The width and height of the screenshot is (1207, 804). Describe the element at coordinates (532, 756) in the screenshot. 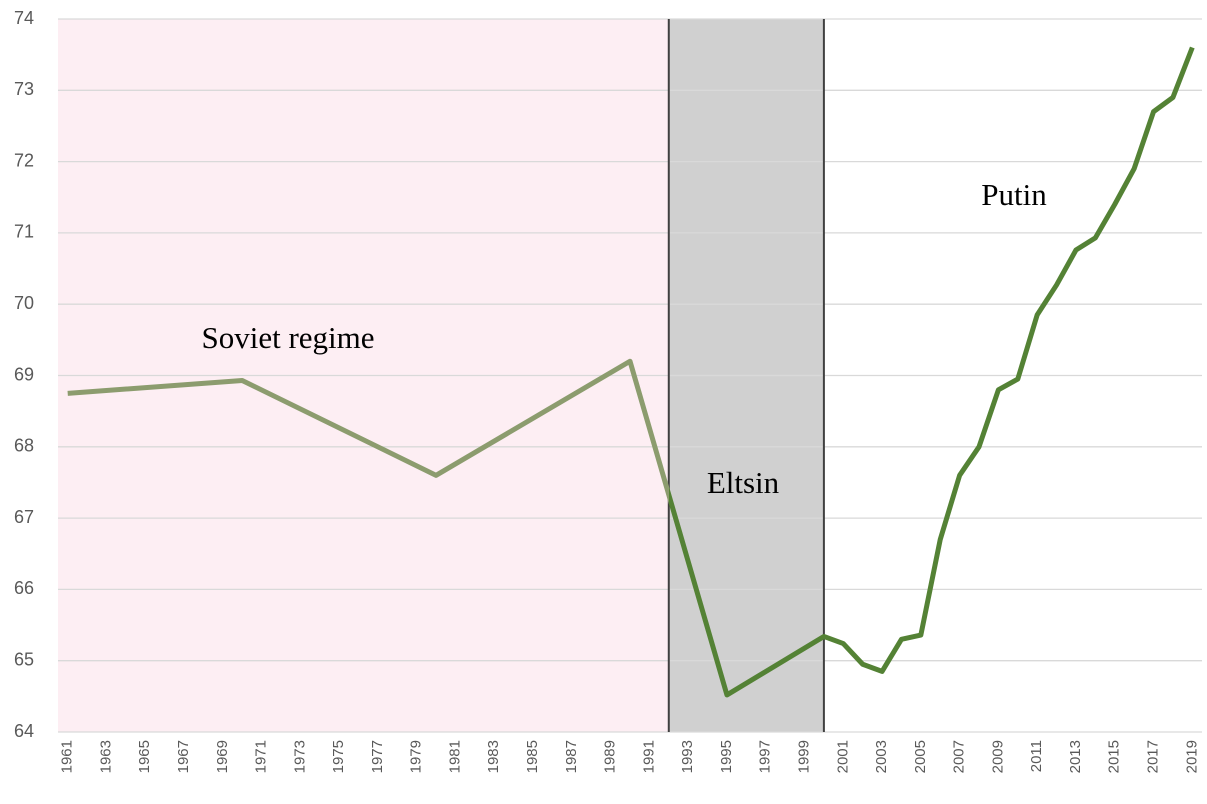

I see `x-tick-label: 1985` at that location.